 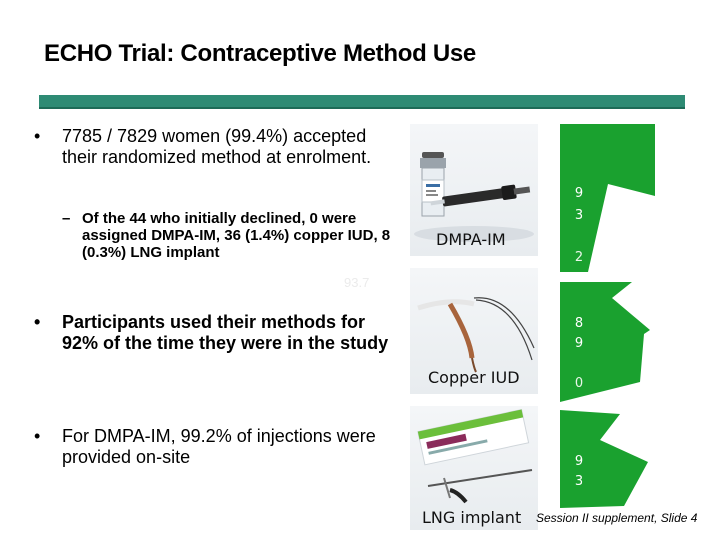 I want to click on method-label: LNG implant, so click(x=472, y=517).